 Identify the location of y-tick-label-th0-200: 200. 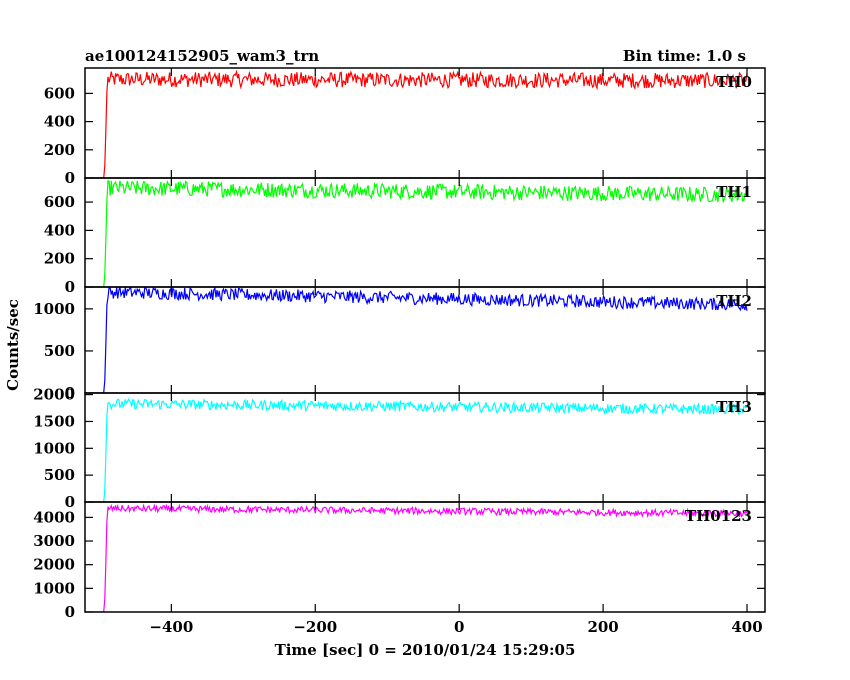
(59, 150).